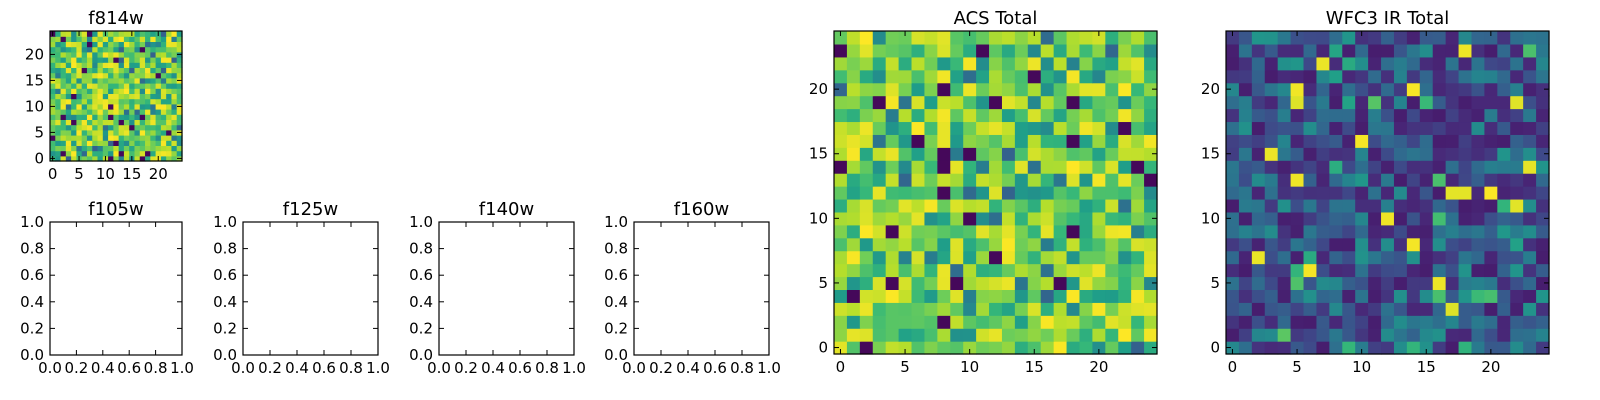  I want to click on y-tick-label: 5, so click(823, 283).